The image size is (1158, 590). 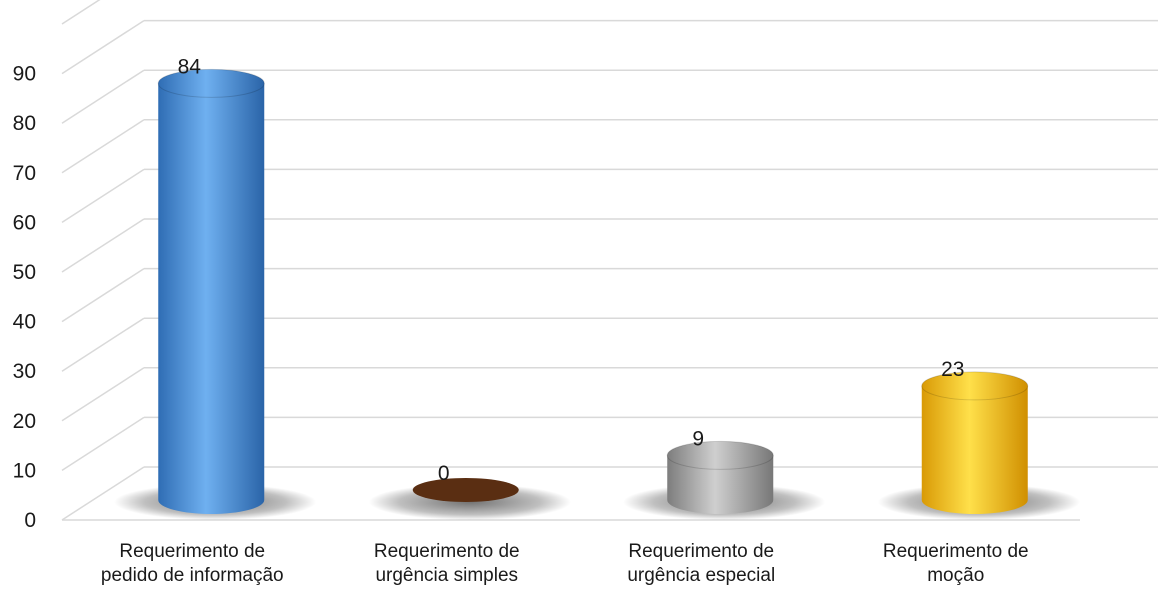 I want to click on x-tick-label: Requerimento de urgência especial, so click(x=701, y=563).